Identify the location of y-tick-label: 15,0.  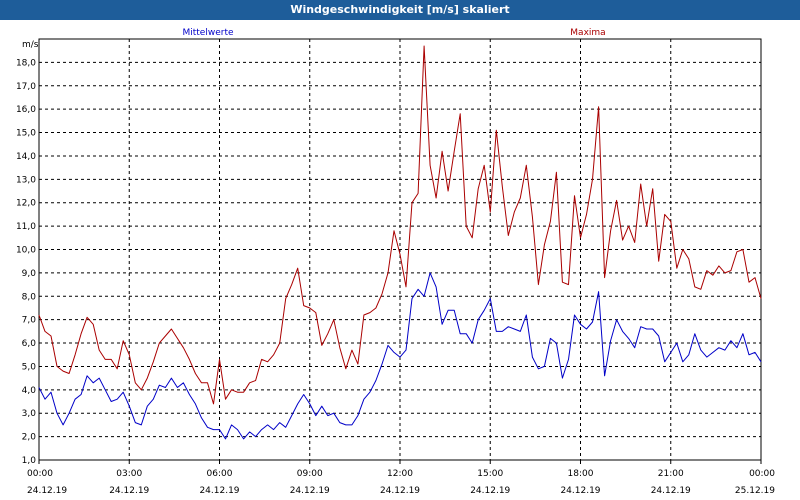
(26, 134).